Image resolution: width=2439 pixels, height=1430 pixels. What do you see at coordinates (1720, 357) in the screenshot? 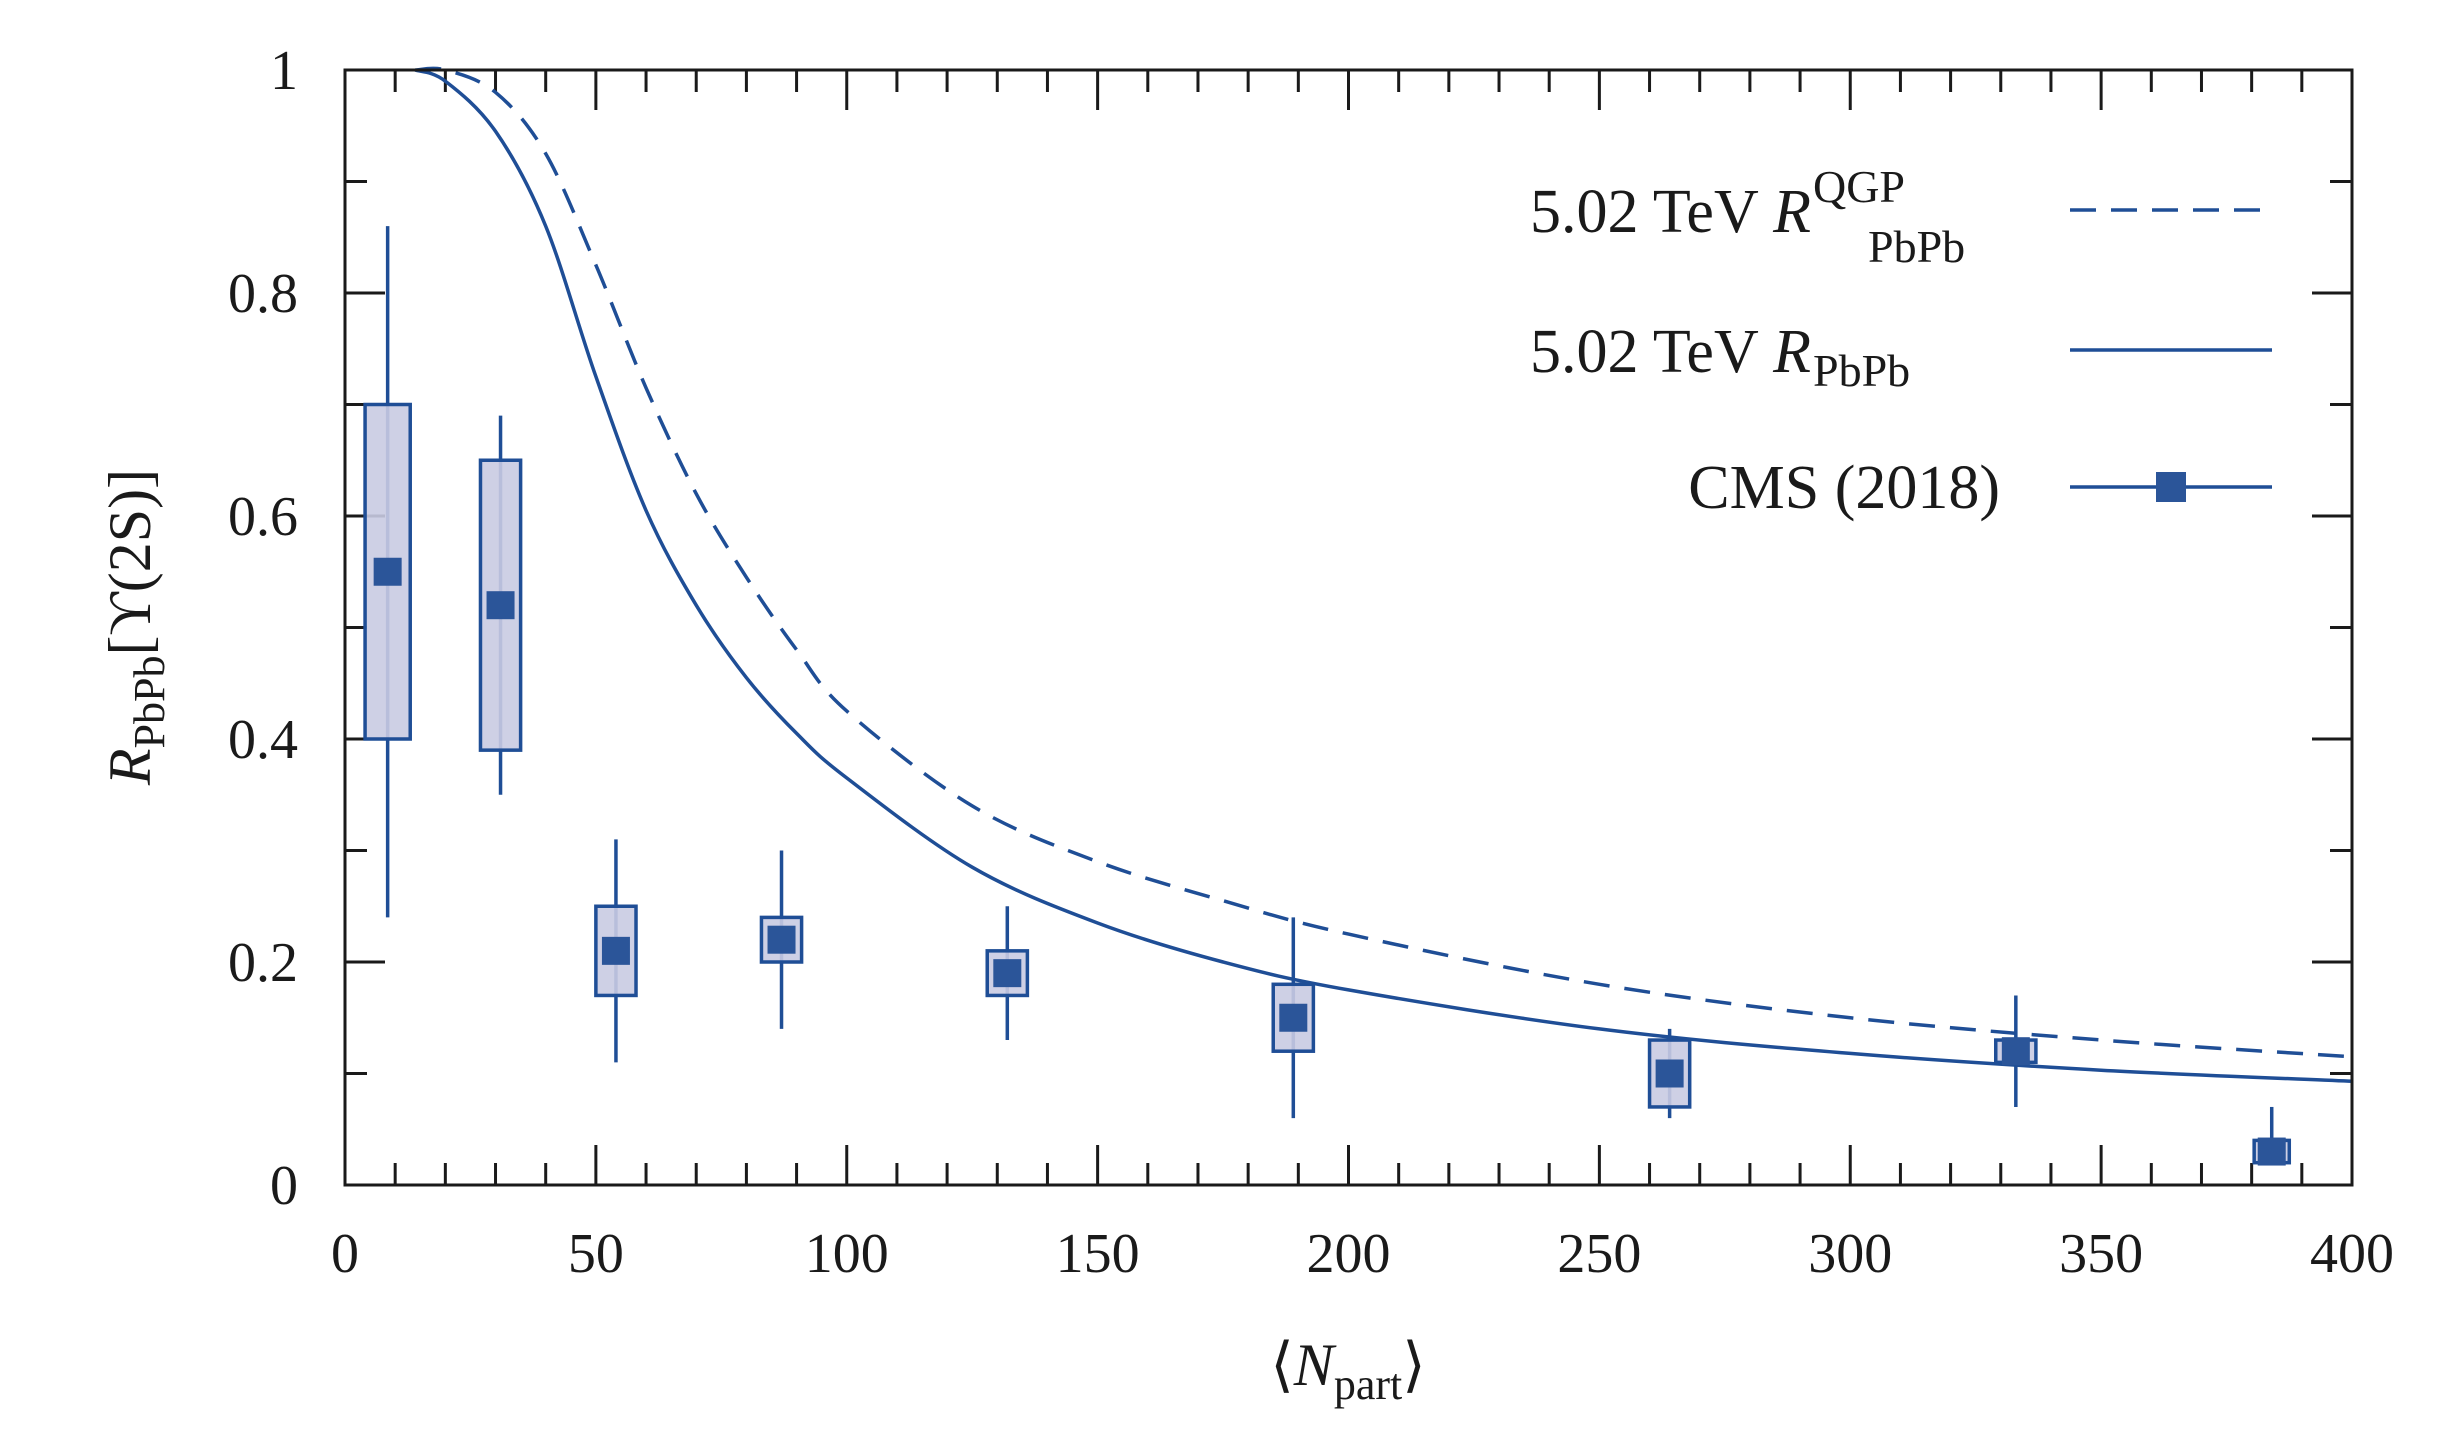
I see `legend-label-rpbpb: 5.02 TeV RPbPb` at bounding box center [1720, 357].